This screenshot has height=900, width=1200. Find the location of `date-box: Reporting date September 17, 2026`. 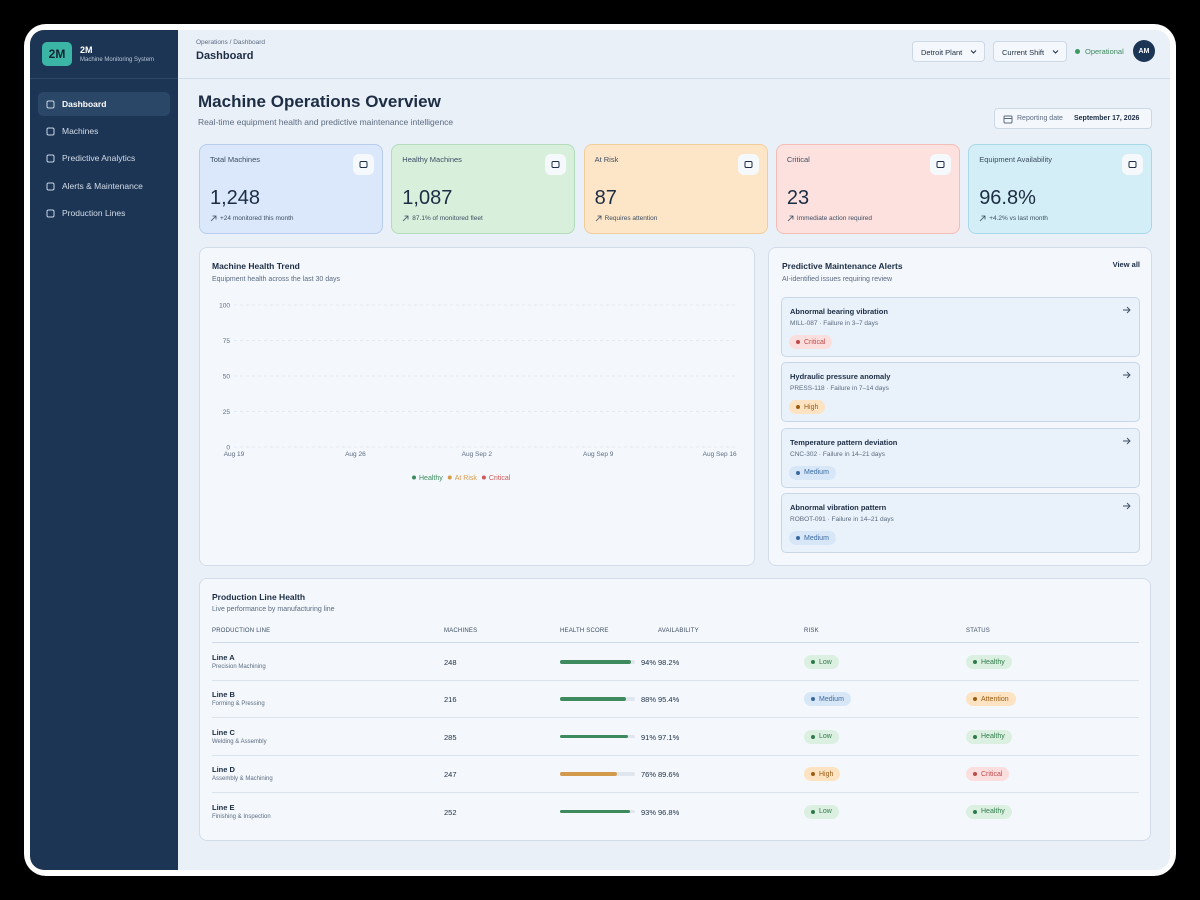

date-box: Reporting date September 17, 2026 is located at coordinates (1073, 118).